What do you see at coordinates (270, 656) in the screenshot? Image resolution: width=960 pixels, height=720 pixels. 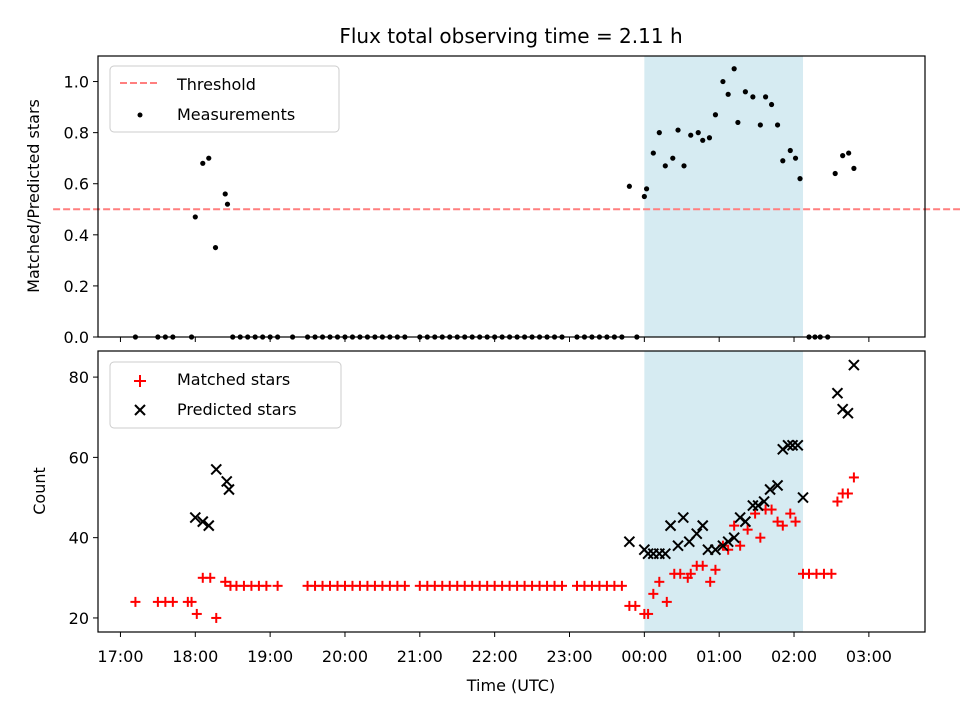 I see `x-tick-label: 19:00` at bounding box center [270, 656].